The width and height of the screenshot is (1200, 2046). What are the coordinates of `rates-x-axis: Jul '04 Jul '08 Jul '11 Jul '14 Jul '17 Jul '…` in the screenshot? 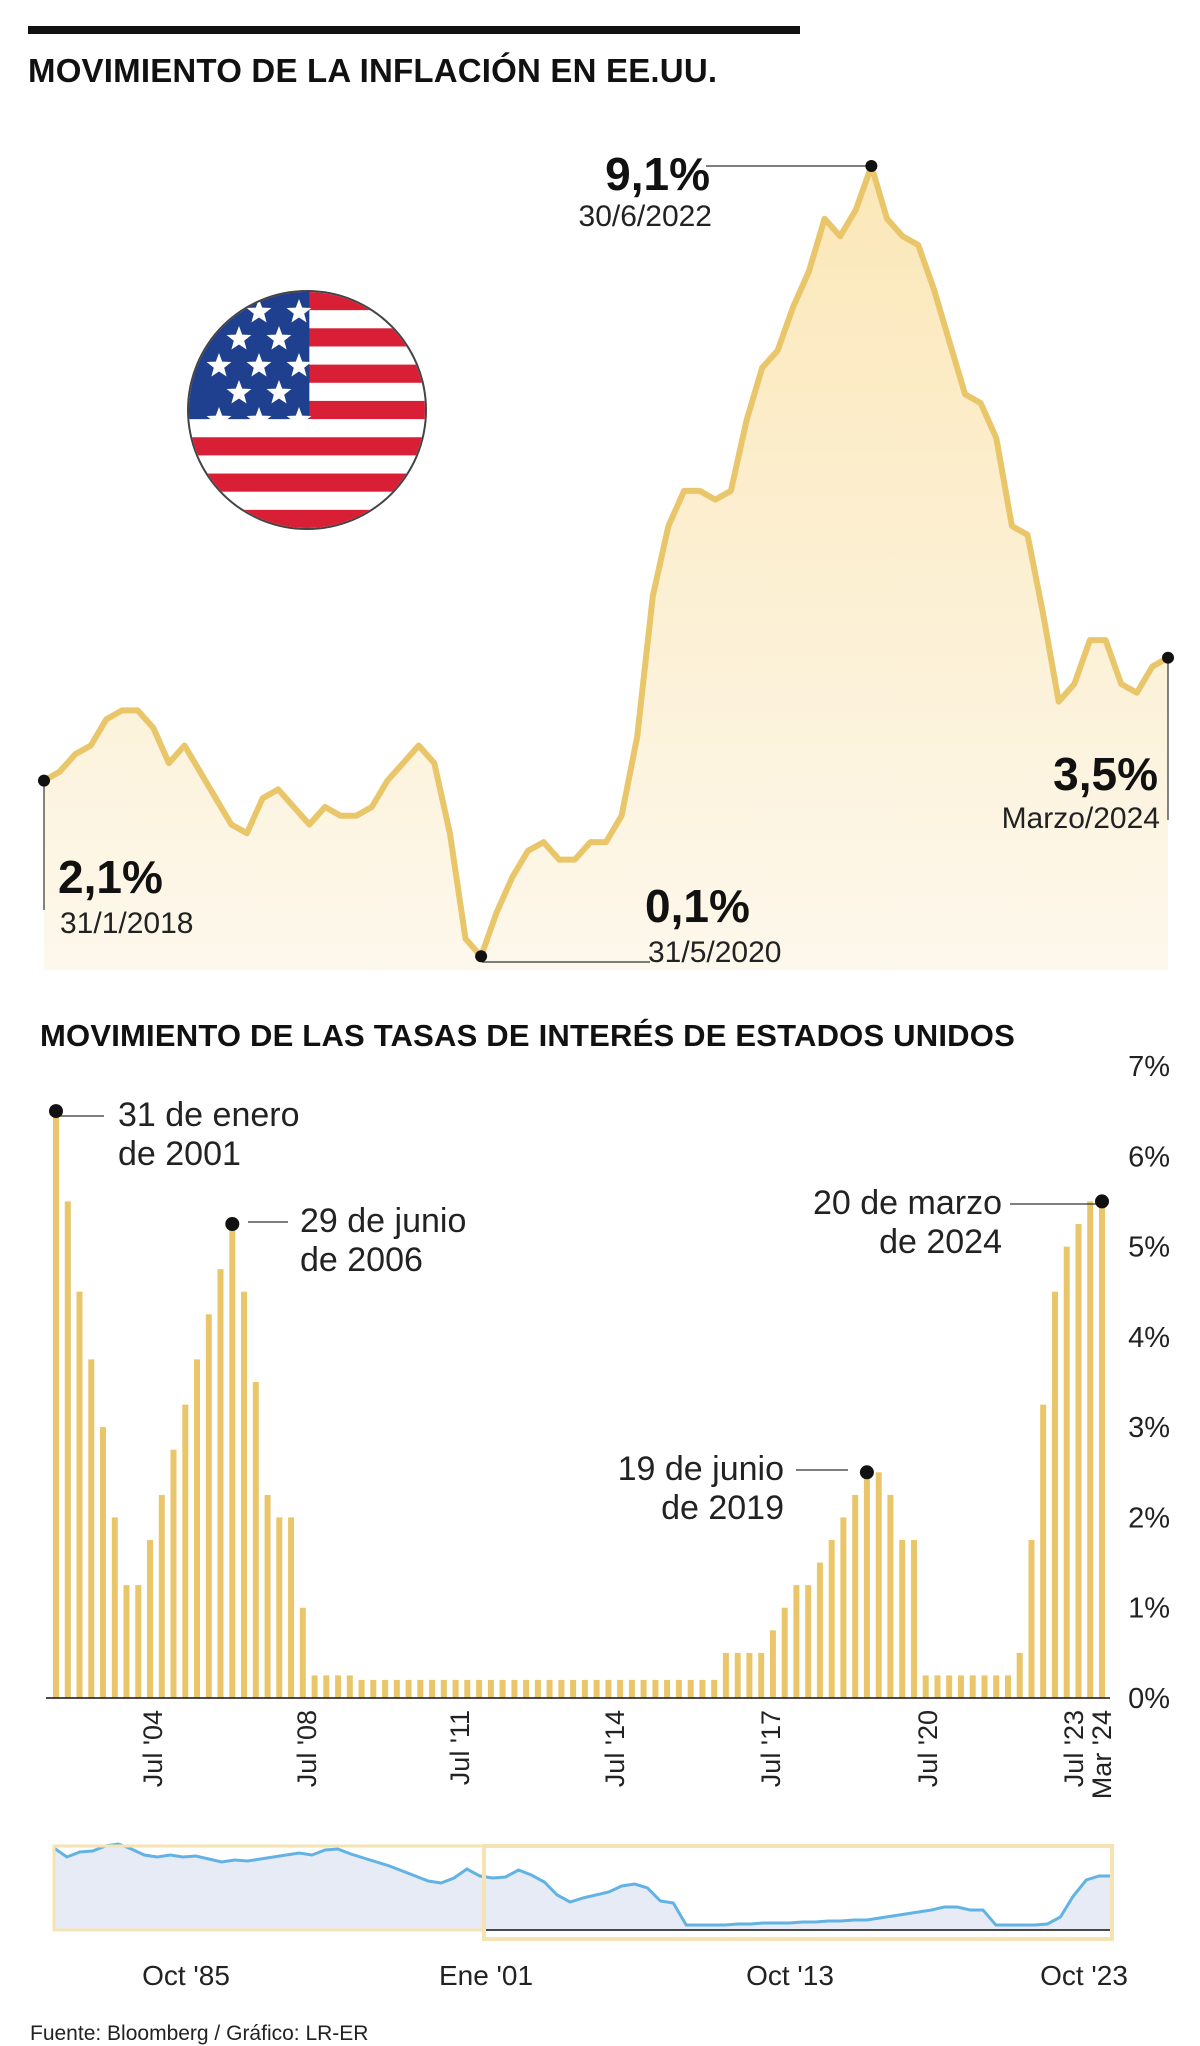 It's located at (627, 1754).